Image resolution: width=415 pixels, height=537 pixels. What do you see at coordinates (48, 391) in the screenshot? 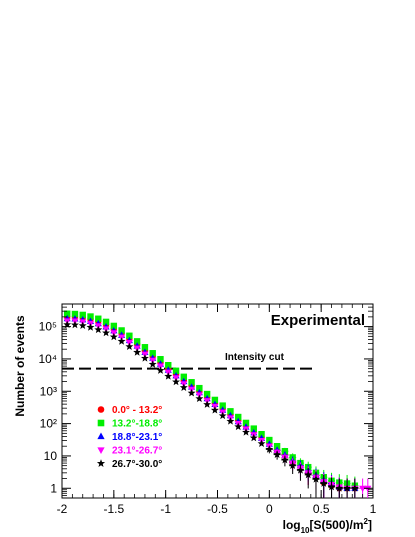
I see `y-tick-label: 10³` at bounding box center [48, 391].